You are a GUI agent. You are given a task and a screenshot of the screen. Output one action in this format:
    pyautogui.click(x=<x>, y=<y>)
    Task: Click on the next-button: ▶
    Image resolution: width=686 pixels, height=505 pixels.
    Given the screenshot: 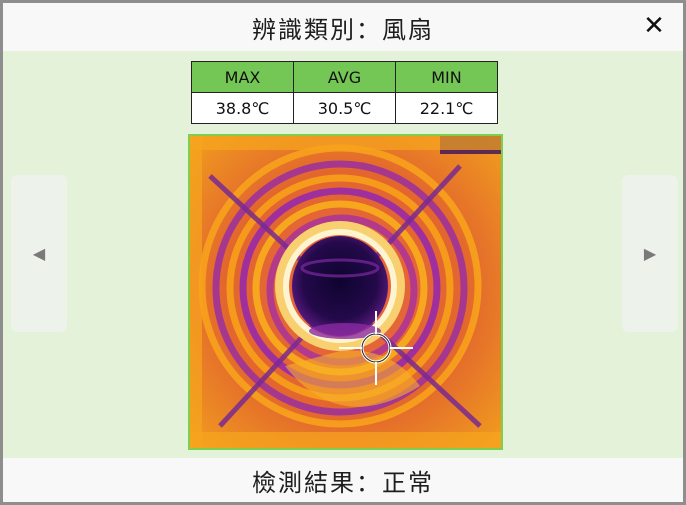 What is the action you would take?
    pyautogui.click(x=650, y=253)
    